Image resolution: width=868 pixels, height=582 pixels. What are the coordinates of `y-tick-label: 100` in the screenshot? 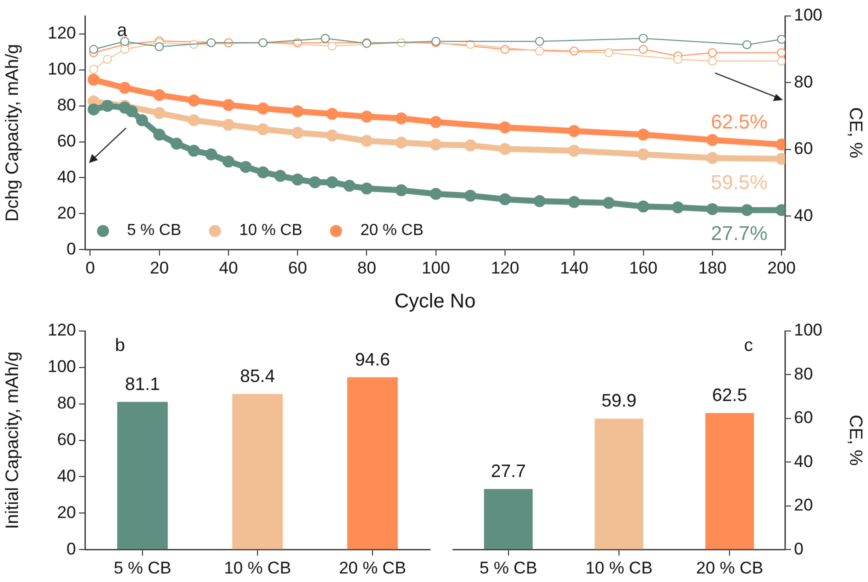 It's located at (62, 366).